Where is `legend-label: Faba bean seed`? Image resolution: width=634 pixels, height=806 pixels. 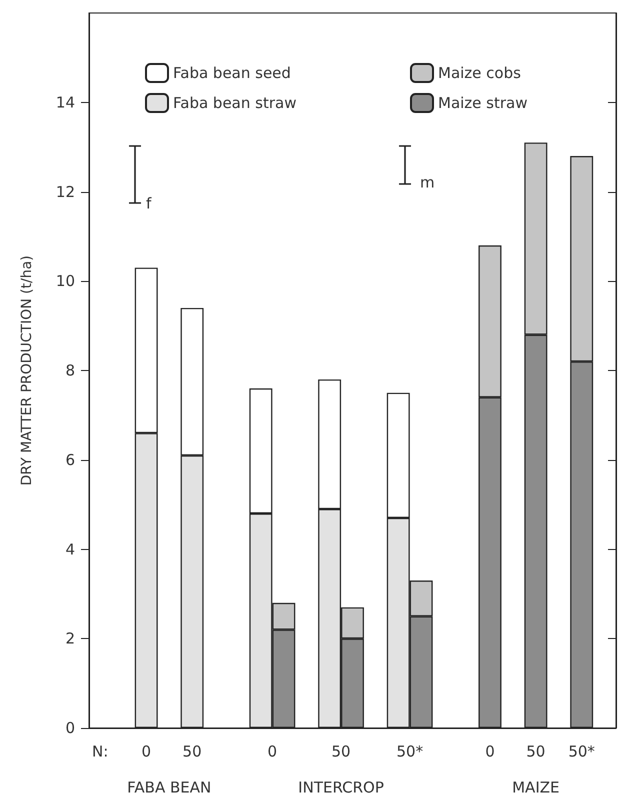
legend-label: Faba bean seed is located at coordinates (232, 73).